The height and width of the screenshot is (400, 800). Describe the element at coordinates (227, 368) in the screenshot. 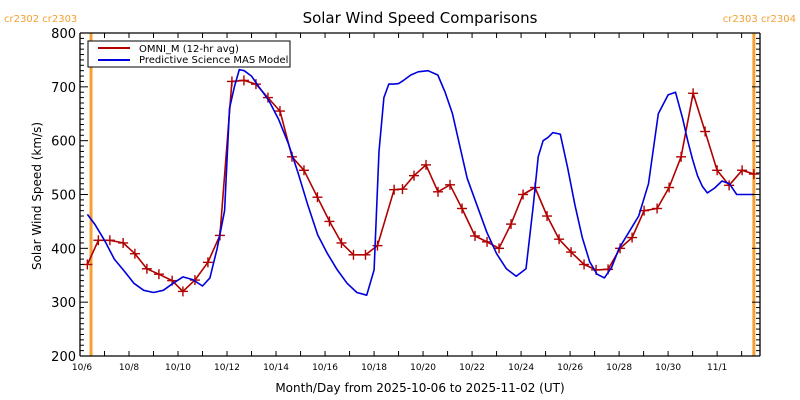

I see `x-tick-label: 10/12` at that location.